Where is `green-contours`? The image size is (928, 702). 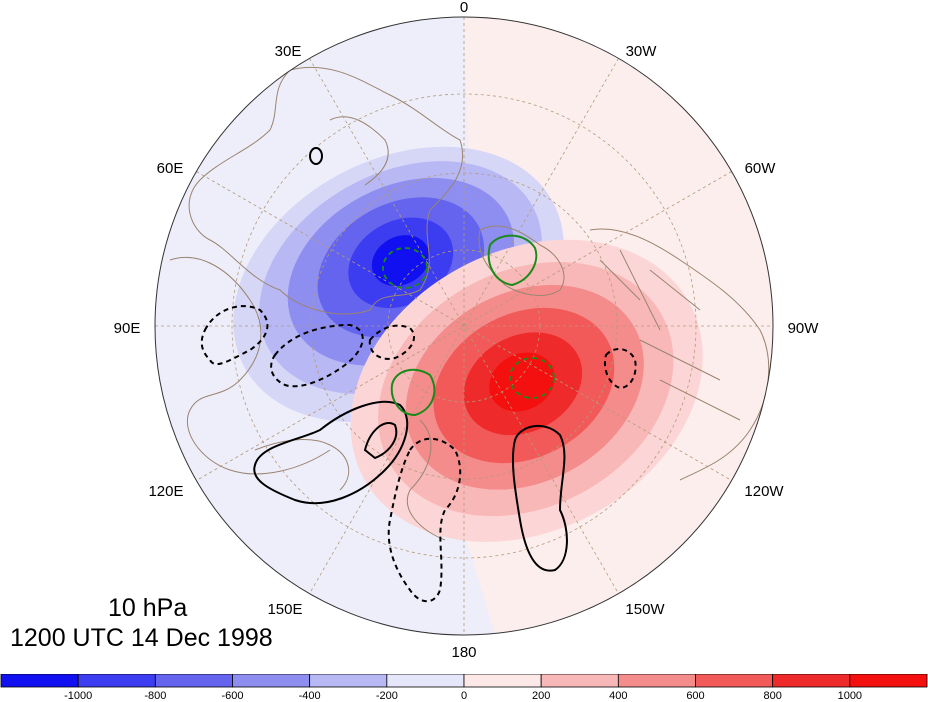 green-contours is located at coordinates (464, 325).